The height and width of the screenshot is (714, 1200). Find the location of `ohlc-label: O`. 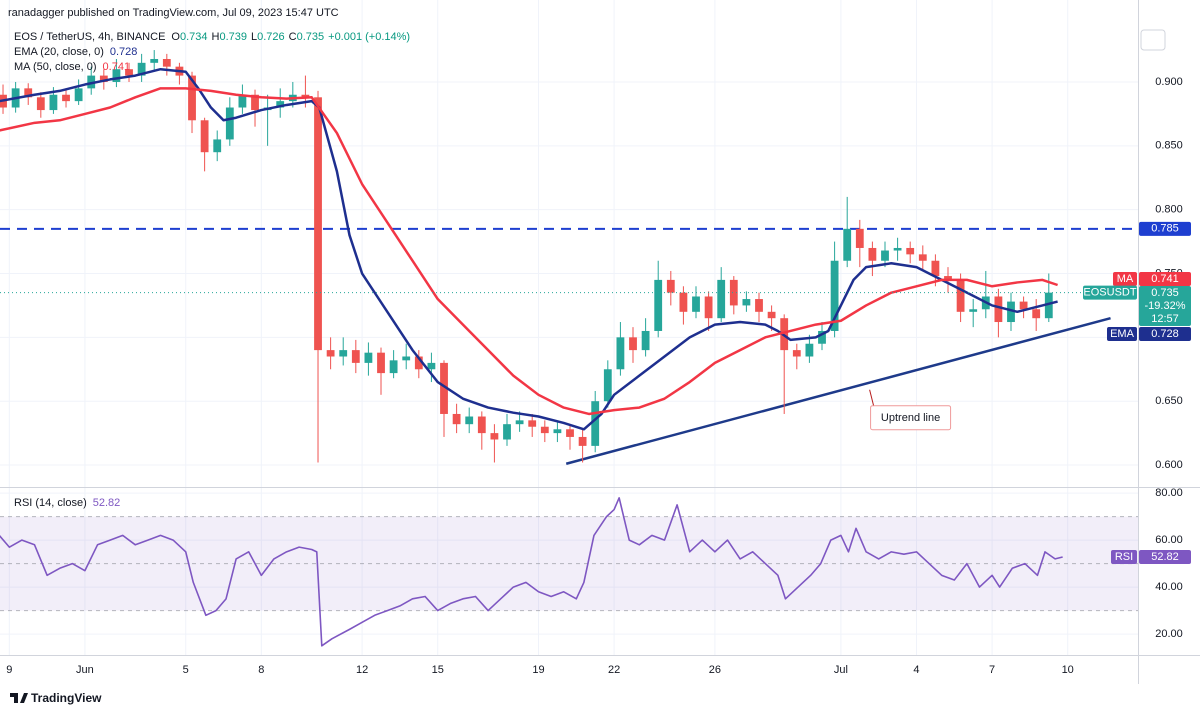

ohlc-label: O is located at coordinates (175, 37).